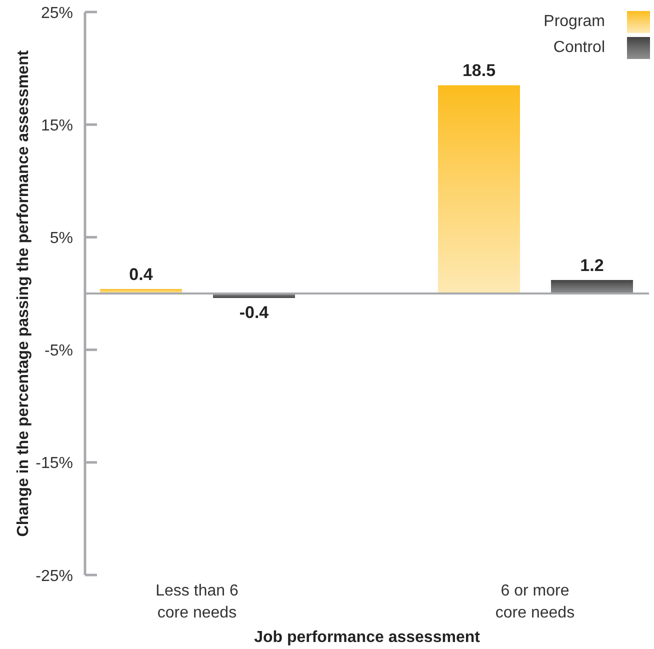  I want to click on data-label: 0.4, so click(141, 274).